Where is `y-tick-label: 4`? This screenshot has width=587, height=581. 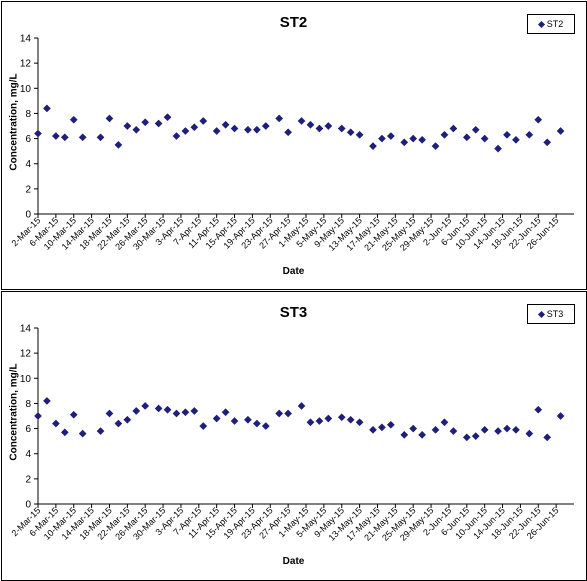 y-tick-label: 4 is located at coordinates (28, 454).